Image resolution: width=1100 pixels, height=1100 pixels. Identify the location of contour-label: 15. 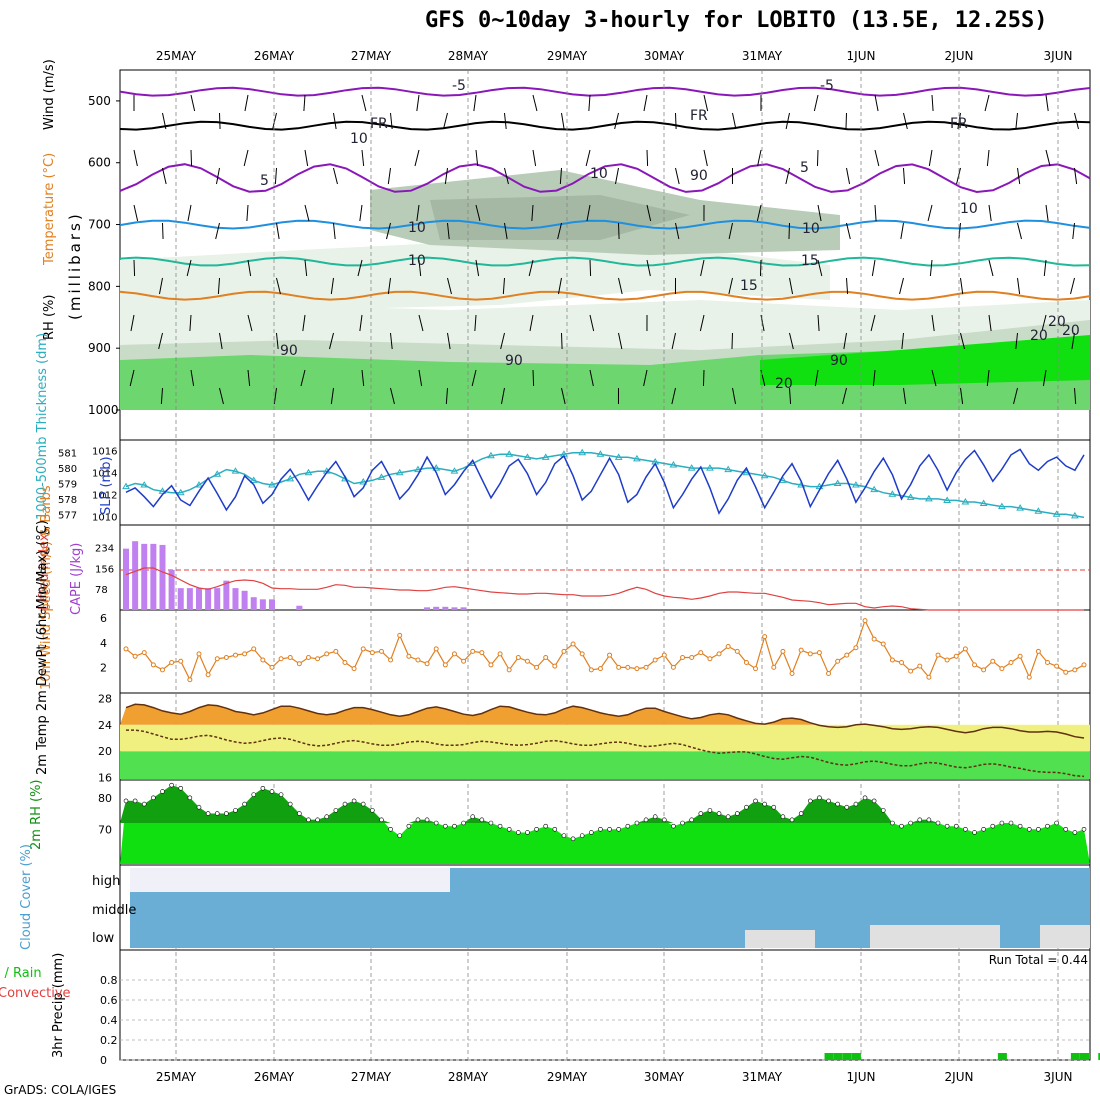
(749, 286).